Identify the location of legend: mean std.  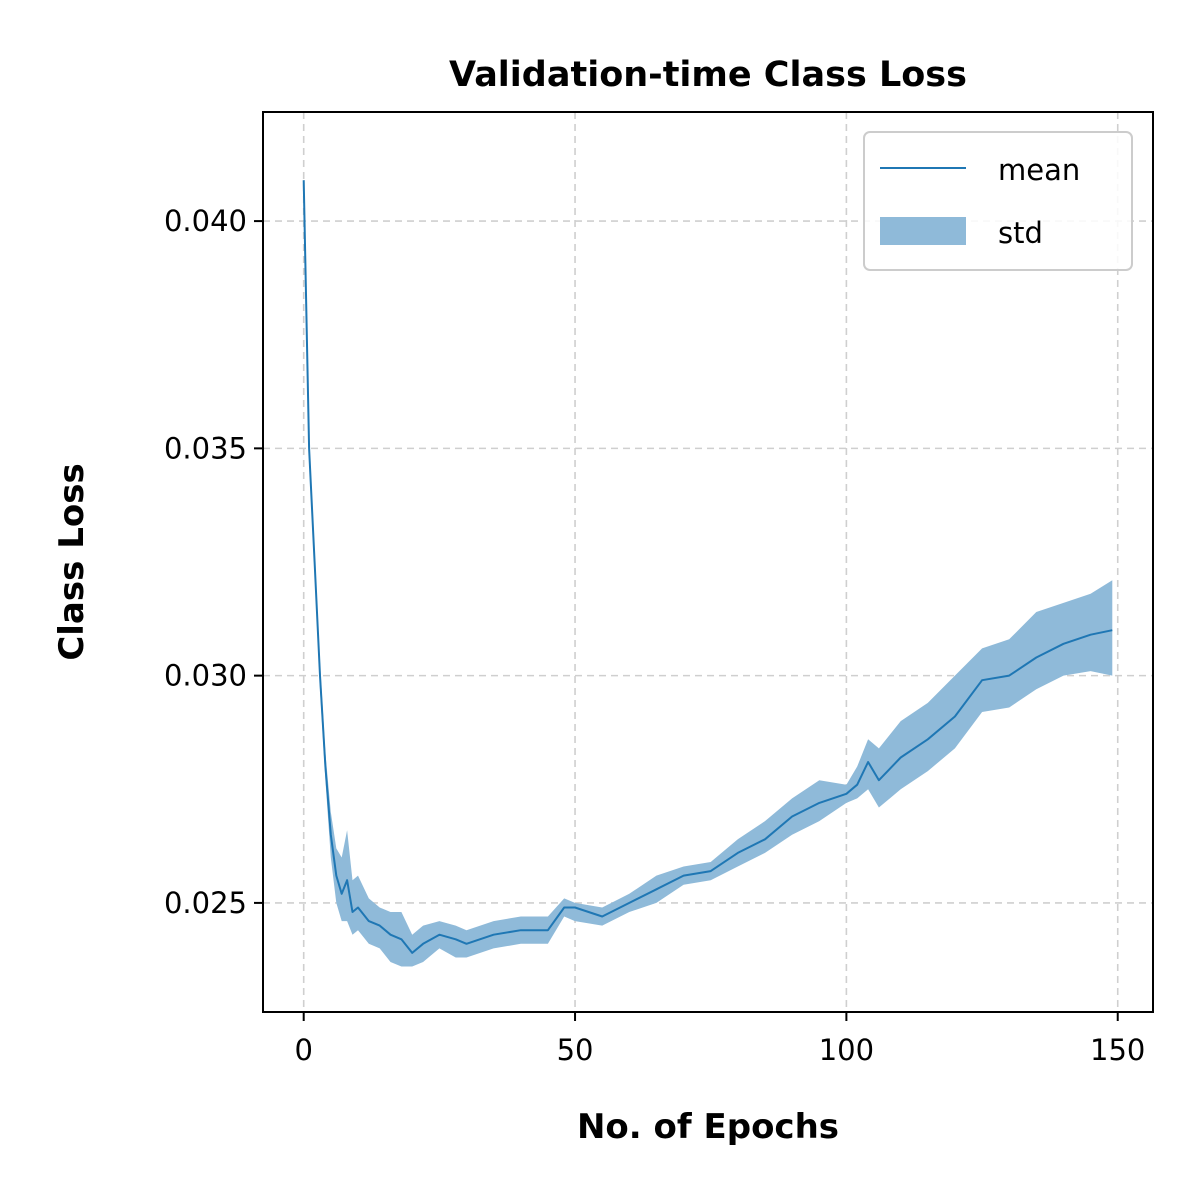
(998, 201).